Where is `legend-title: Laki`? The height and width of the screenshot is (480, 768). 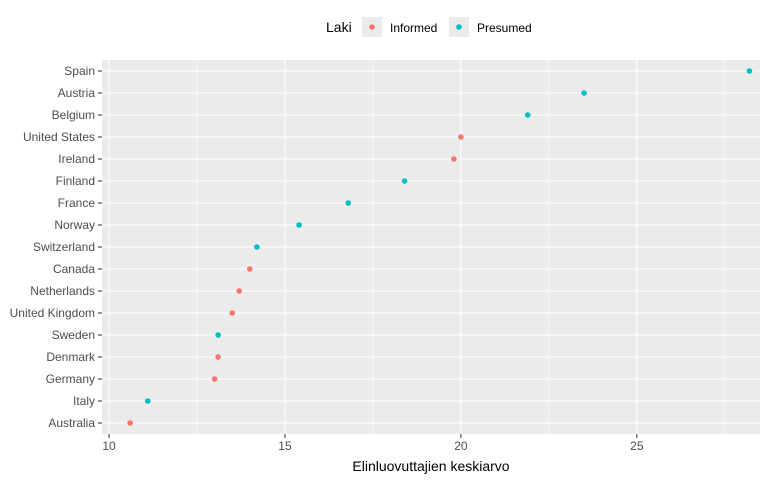
legend-title: Laki is located at coordinates (339, 27).